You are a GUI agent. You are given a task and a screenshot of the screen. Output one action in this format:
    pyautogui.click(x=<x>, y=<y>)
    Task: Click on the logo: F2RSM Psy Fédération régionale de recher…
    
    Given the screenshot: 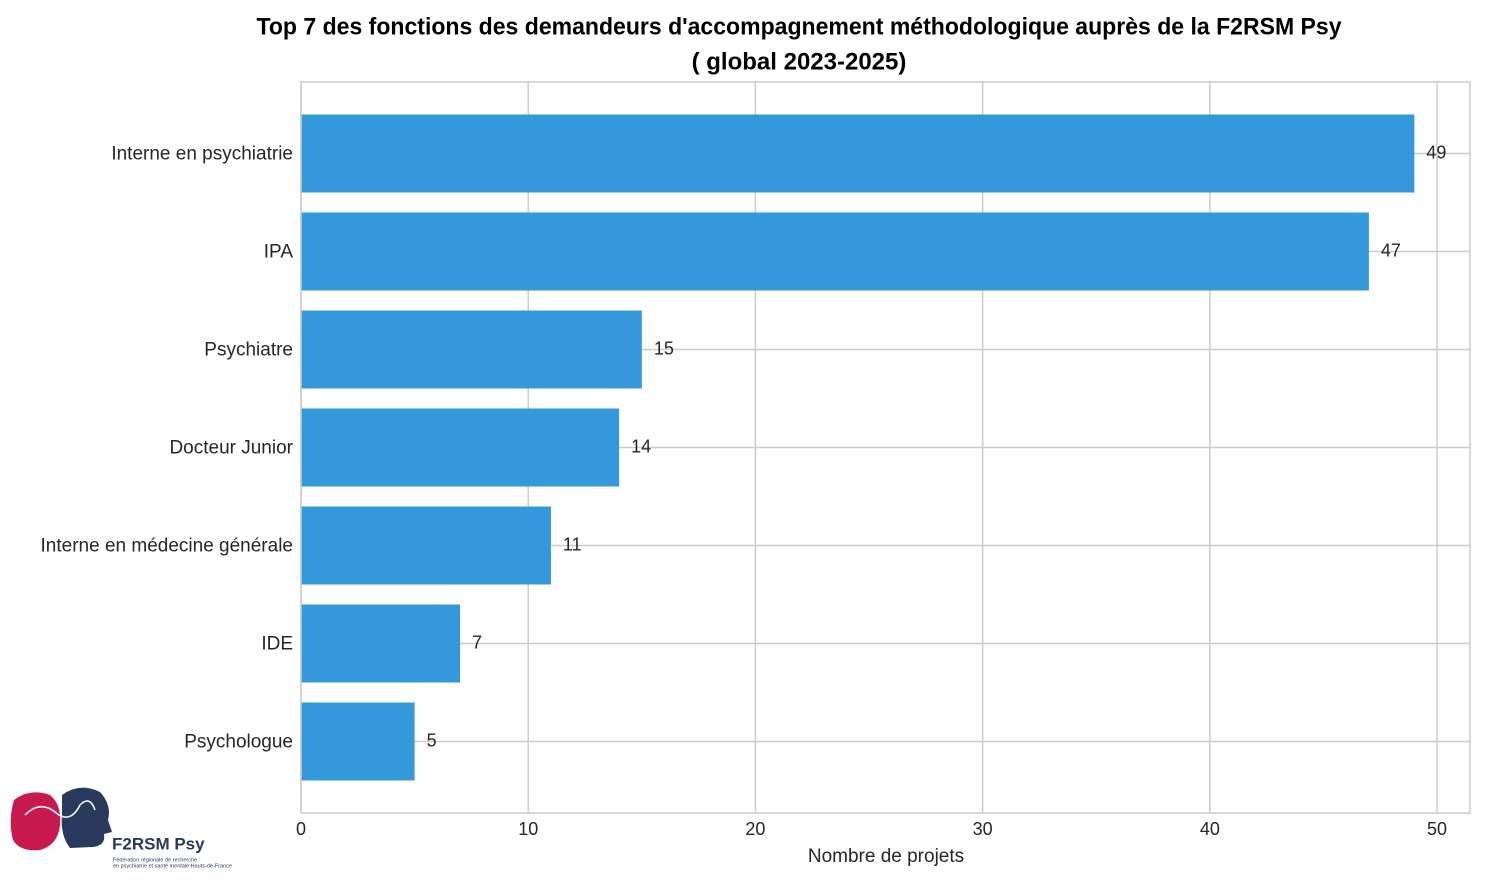 What is the action you would take?
    pyautogui.click(x=121, y=828)
    